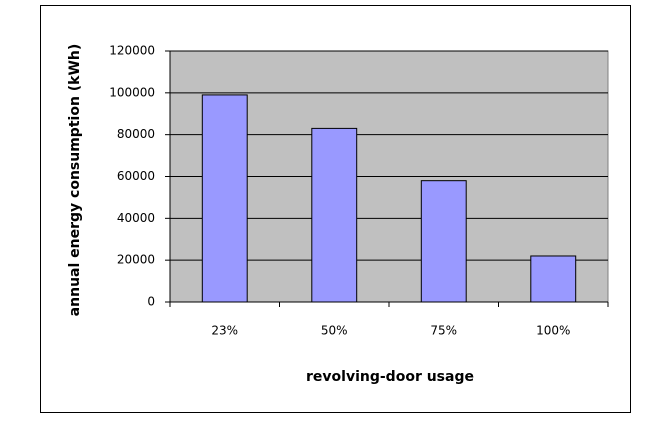  What do you see at coordinates (136, 176) in the screenshot?
I see `y-tick-label: 60000` at bounding box center [136, 176].